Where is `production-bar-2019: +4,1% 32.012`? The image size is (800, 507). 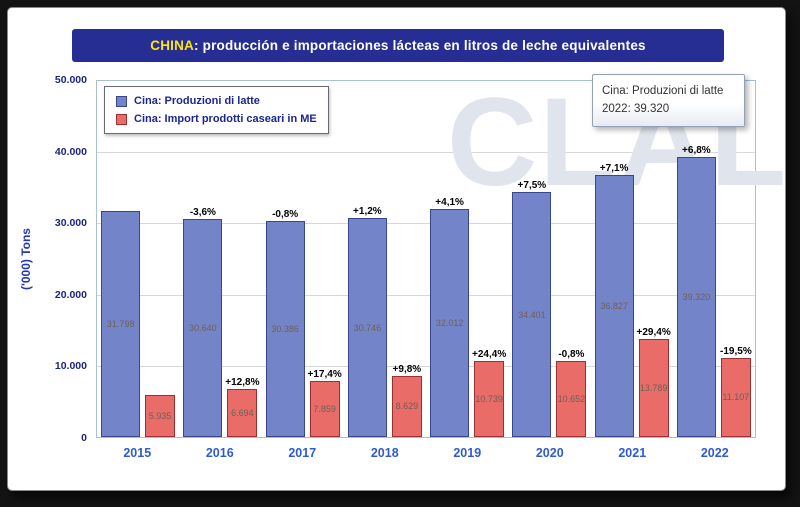 production-bar-2019: +4,1% 32.012 is located at coordinates (450, 317).